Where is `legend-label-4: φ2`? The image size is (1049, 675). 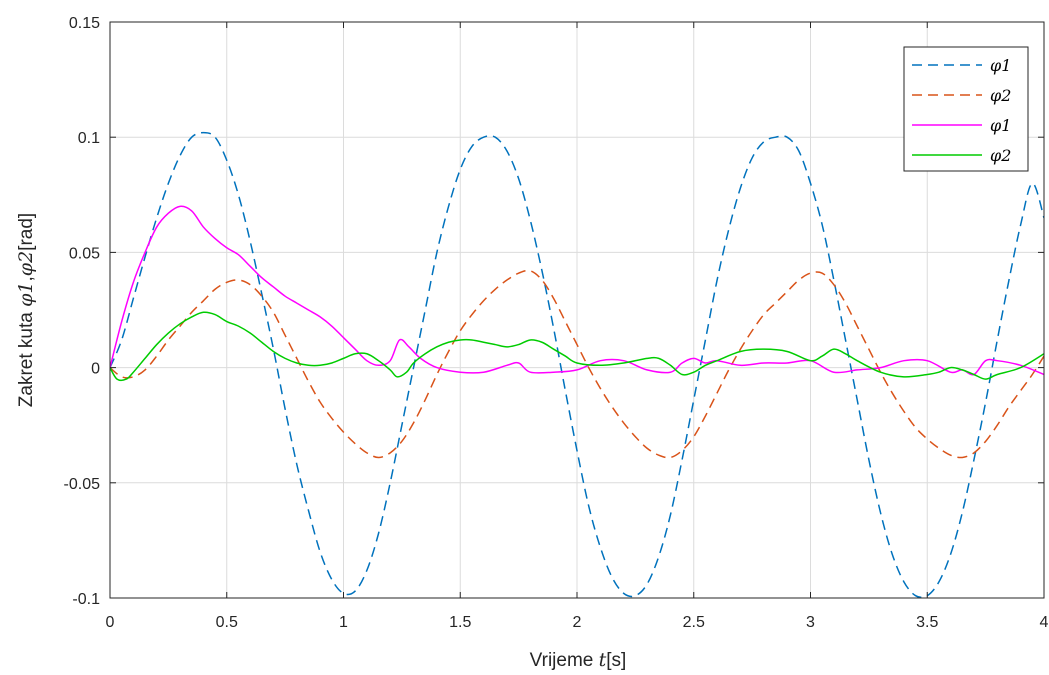 legend-label-4: φ2 is located at coordinates (1000, 155).